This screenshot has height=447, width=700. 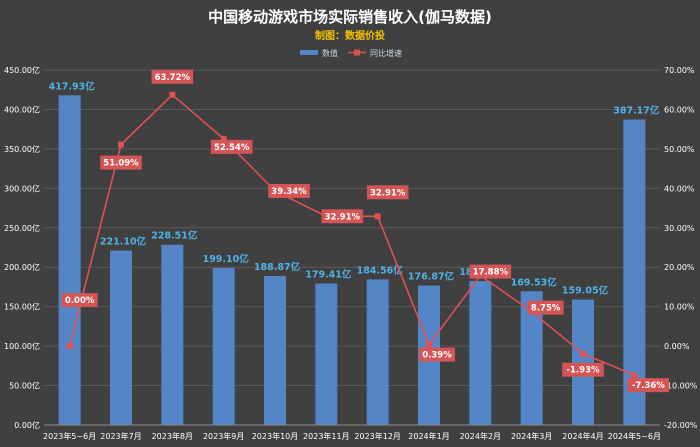 I want to click on growth-label: 52.54%, so click(x=231, y=146).